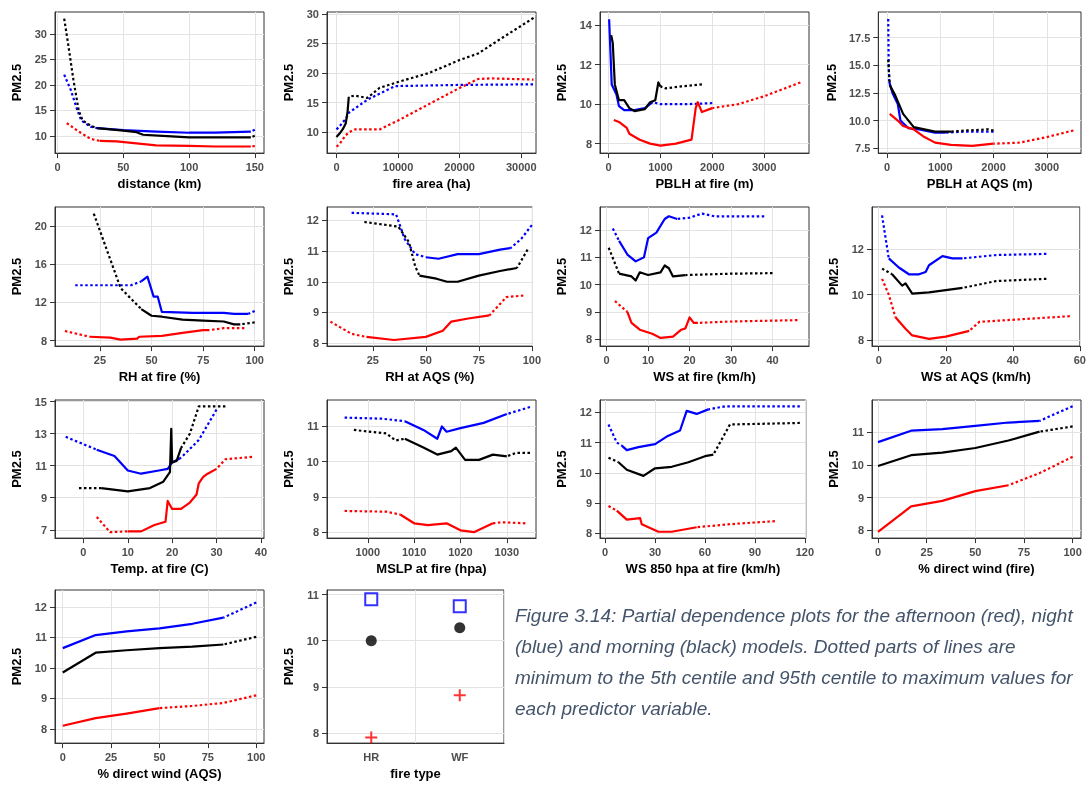 This screenshot has width=1089, height=785. I want to click on x-tick-label: 10000, so click(398, 166).